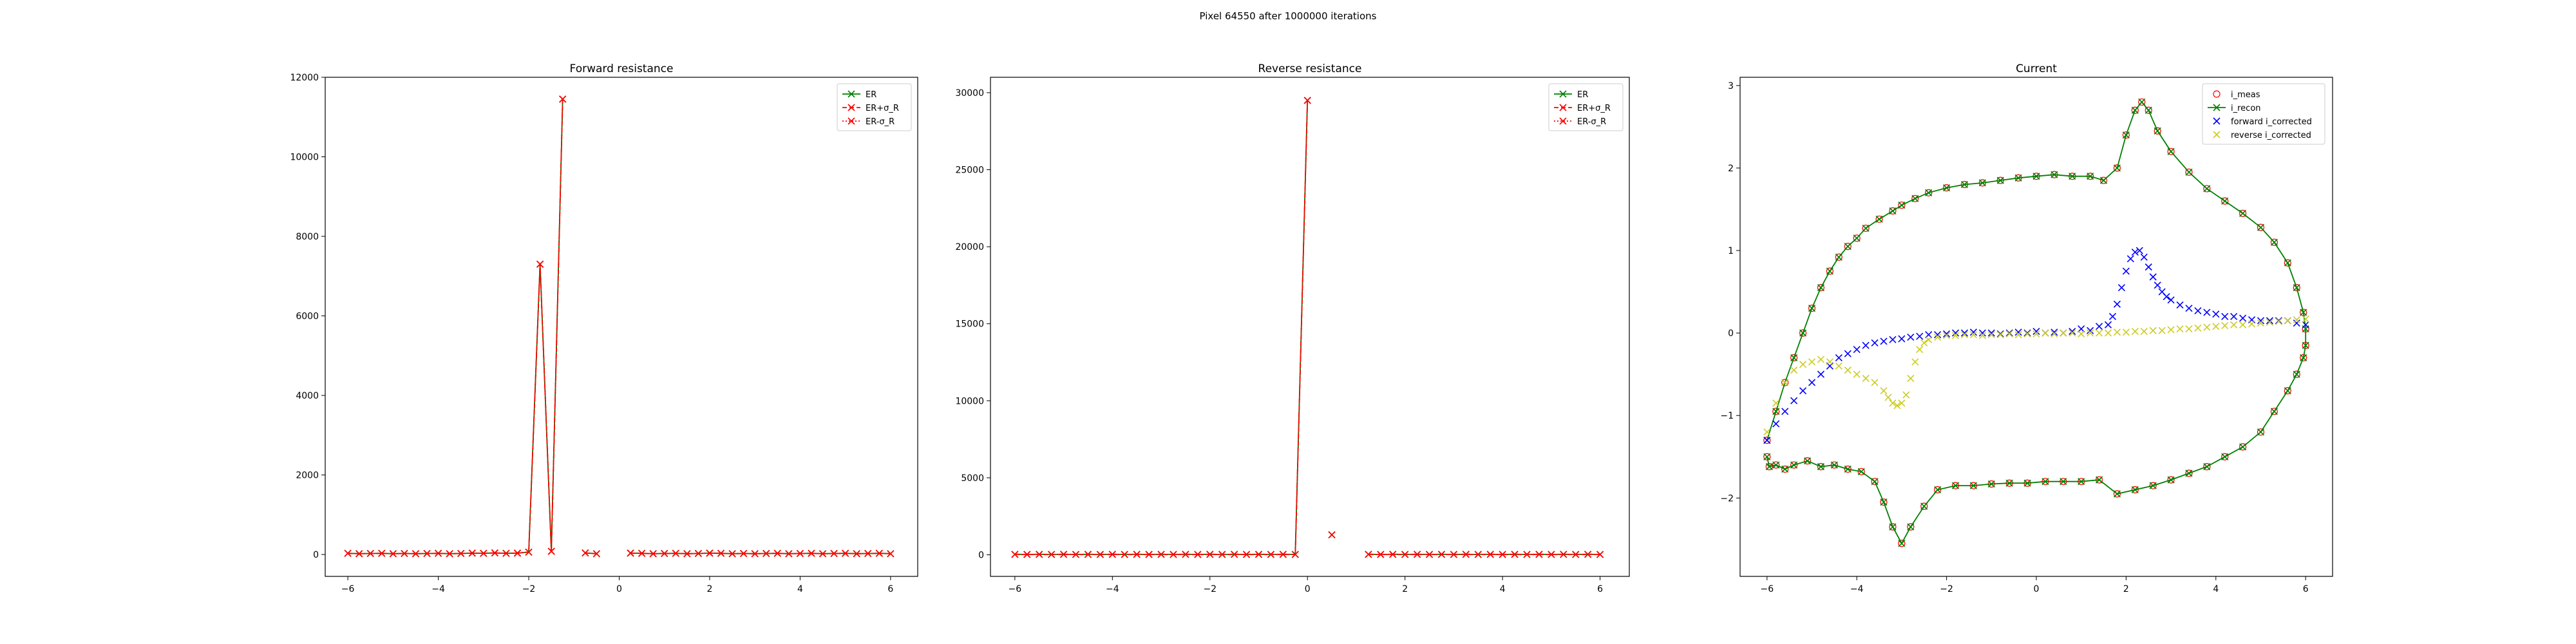 Image resolution: width=2576 pixels, height=644 pixels. I want to click on legend-label: i_meas, so click(2245, 95).